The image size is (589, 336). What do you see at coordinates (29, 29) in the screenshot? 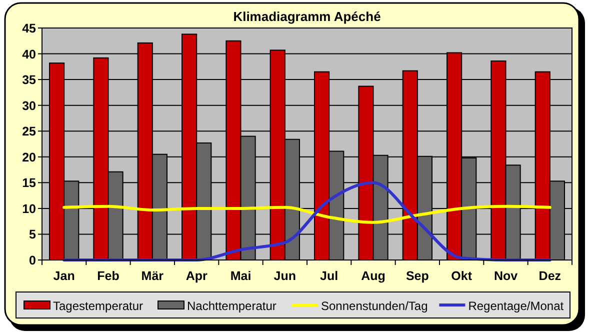
I see `y-tick-label: 45` at bounding box center [29, 29].